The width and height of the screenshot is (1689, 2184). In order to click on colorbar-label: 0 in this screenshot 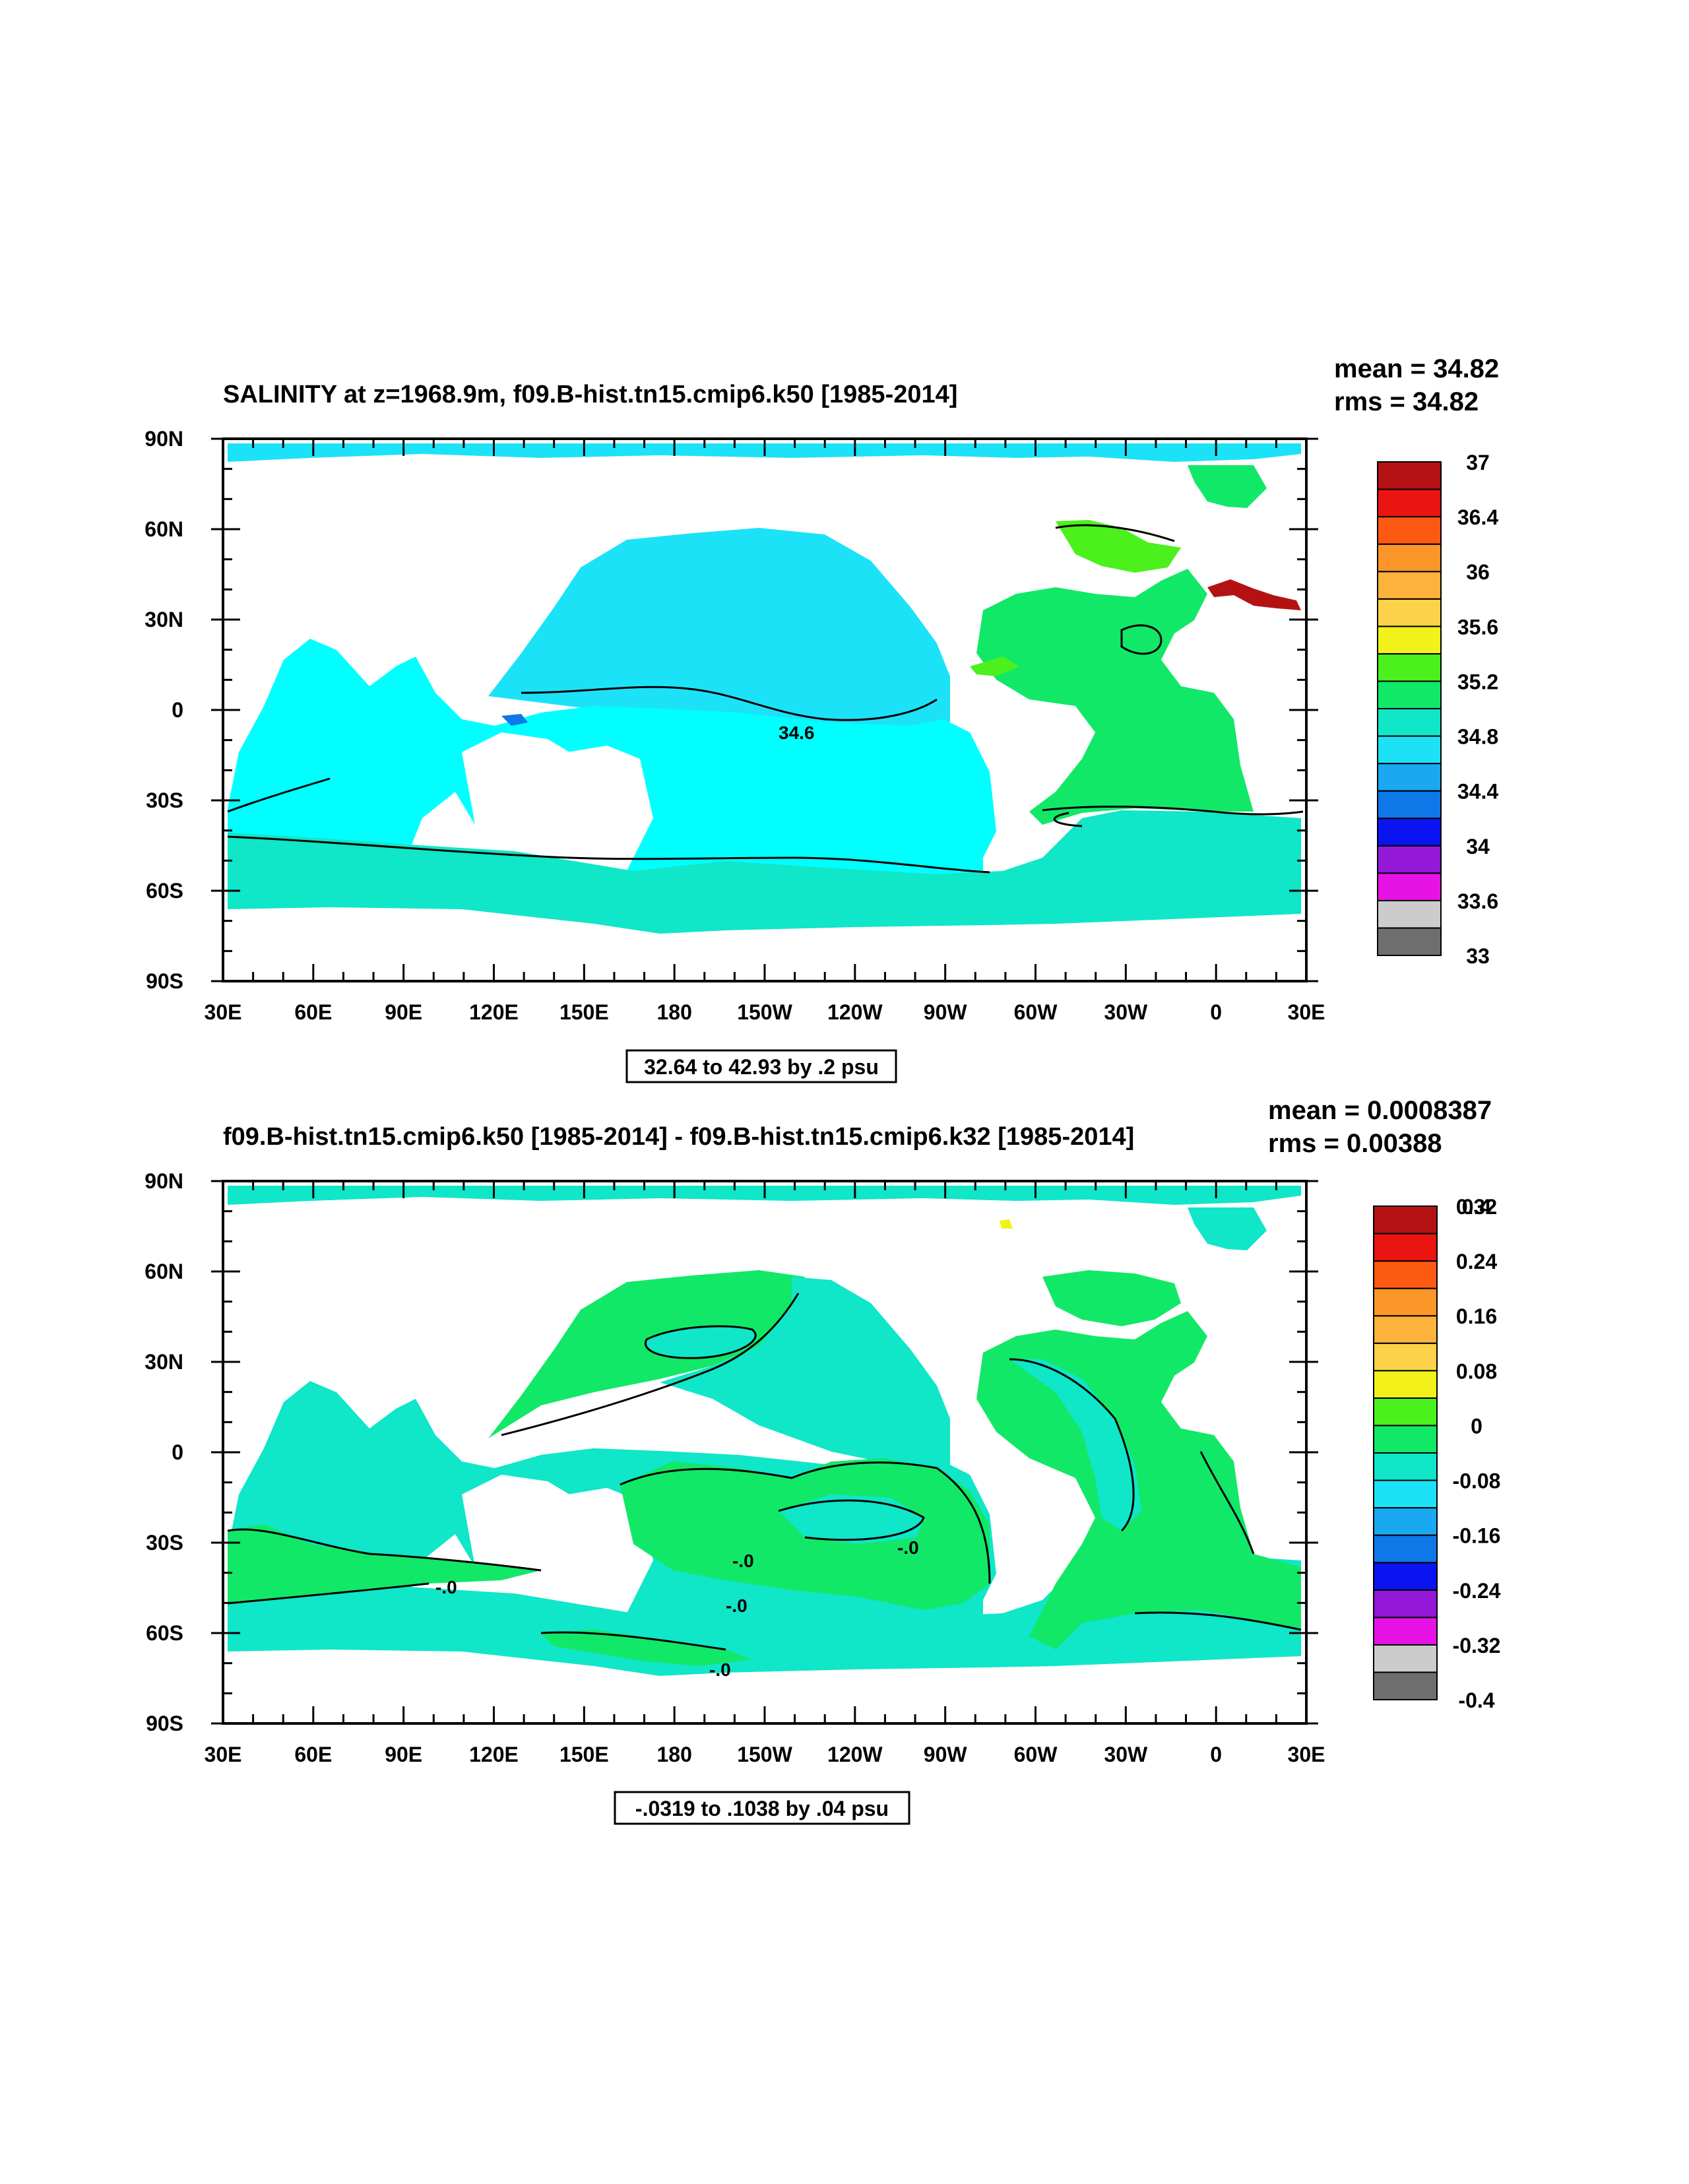, I will do `click(1477, 1426)`.